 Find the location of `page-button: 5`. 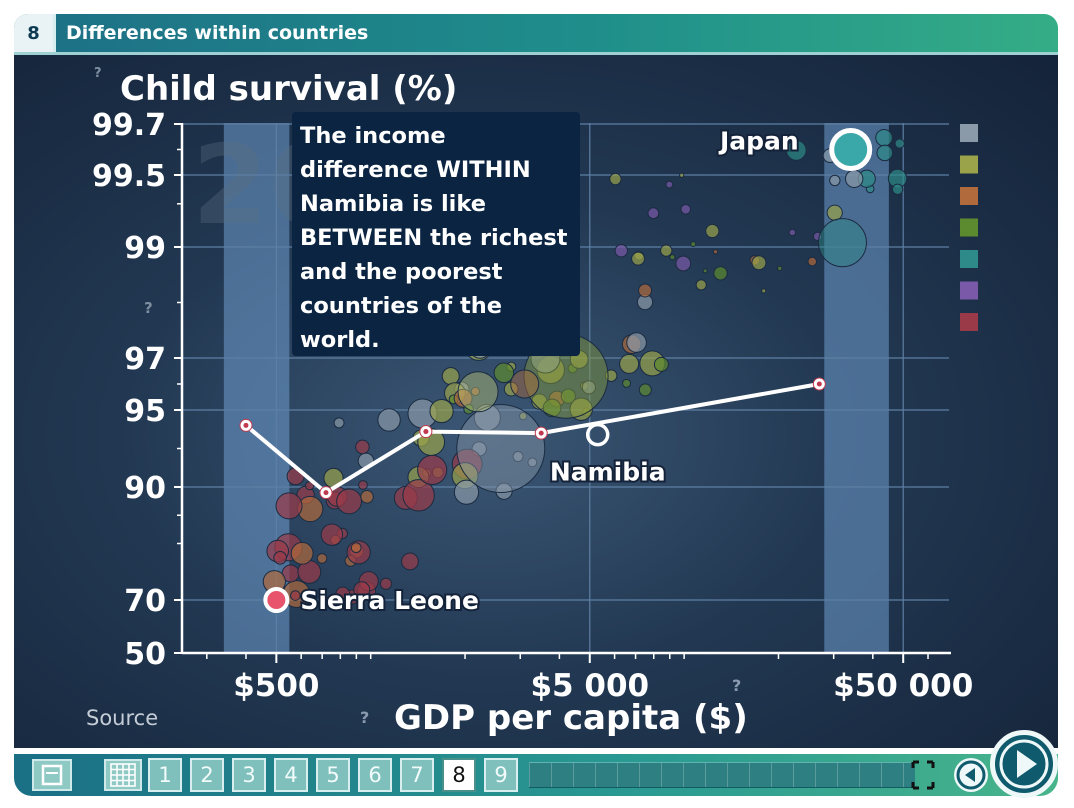

page-button: 5 is located at coordinates (333, 775).